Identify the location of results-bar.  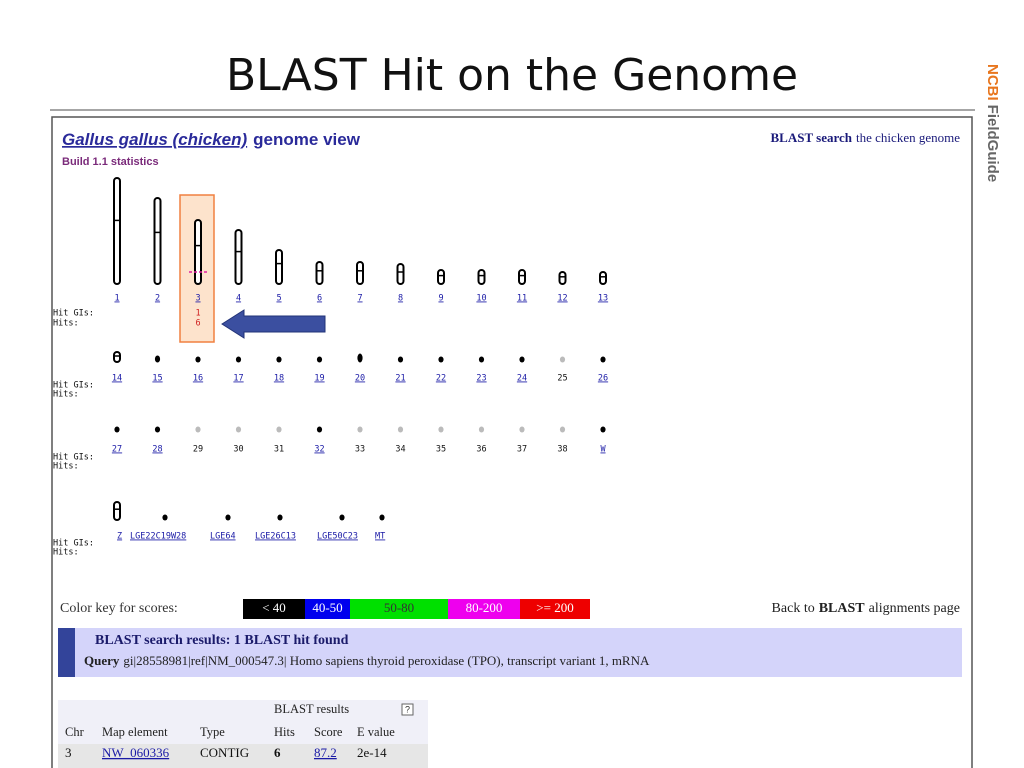
(66, 652).